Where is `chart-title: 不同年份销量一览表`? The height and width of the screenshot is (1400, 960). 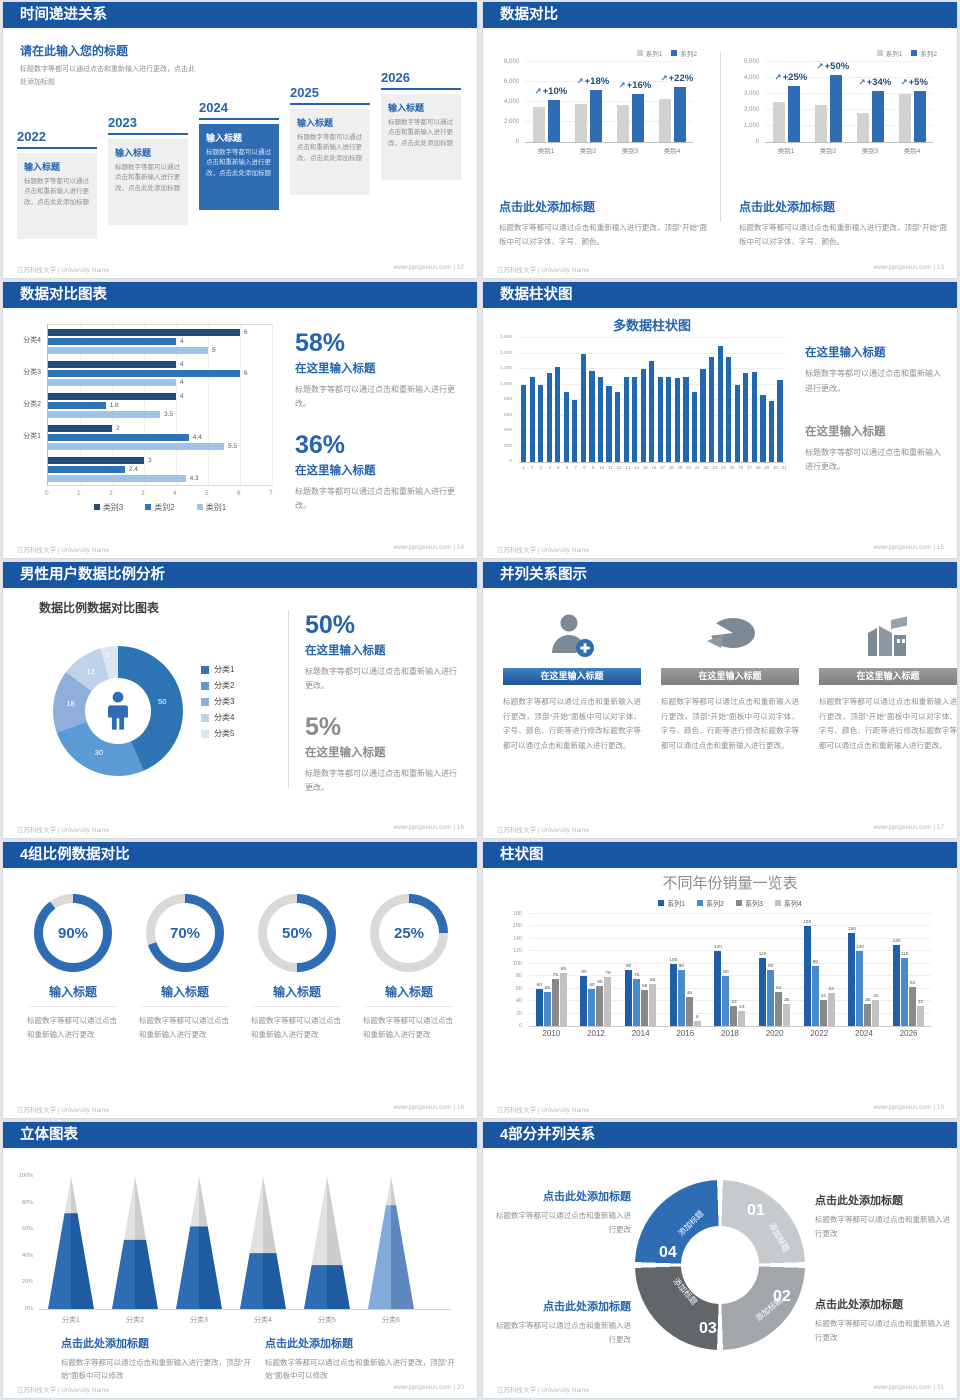
chart-title: 不同年份销量一览表 is located at coordinates (730, 883).